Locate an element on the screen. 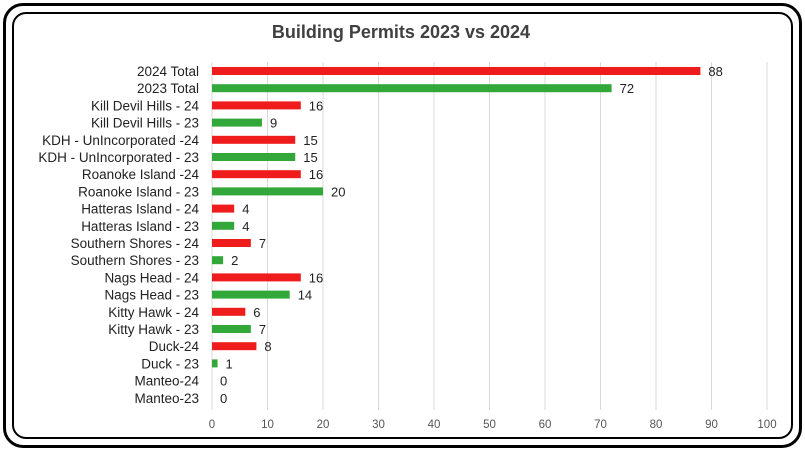 Image resolution: width=805 pixels, height=451 pixels. category-label: Manteo-23 is located at coordinates (166, 398).